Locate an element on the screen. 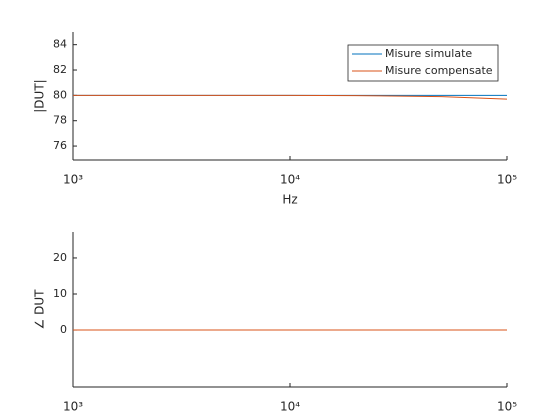 The width and height of the screenshot is (560, 420). legend-label: Misure simulate is located at coordinates (428, 53).